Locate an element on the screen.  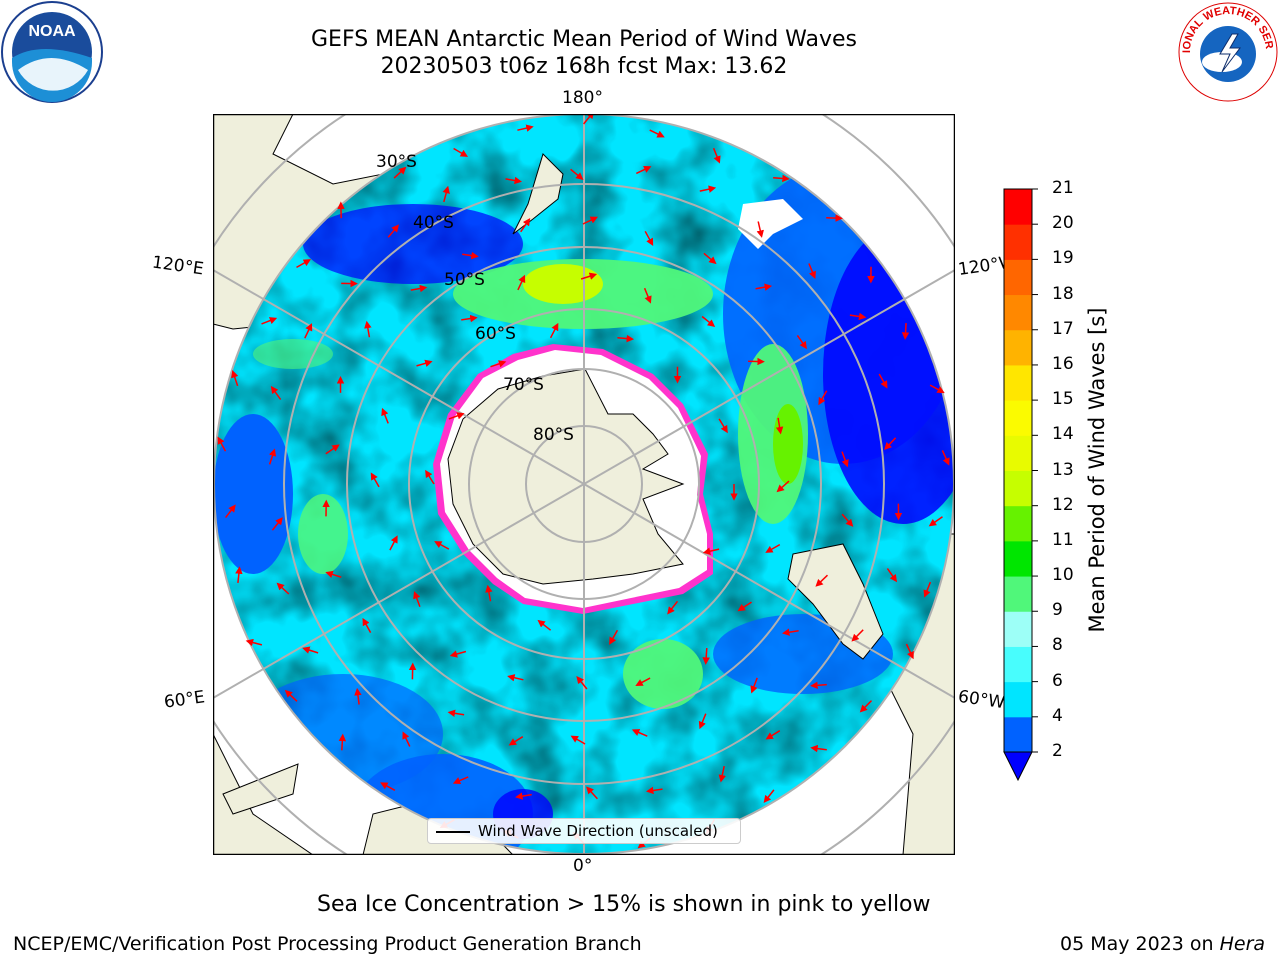
noaa-logo-icon: NOAA is located at coordinates (52, 52).